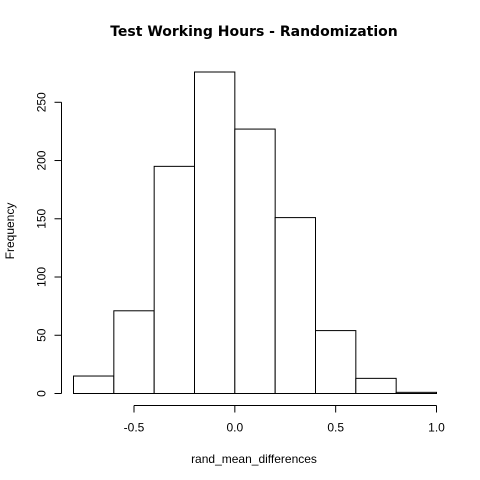 The width and height of the screenshot is (480, 480). I want to click on y-axis-label: Frequency, so click(10, 231).